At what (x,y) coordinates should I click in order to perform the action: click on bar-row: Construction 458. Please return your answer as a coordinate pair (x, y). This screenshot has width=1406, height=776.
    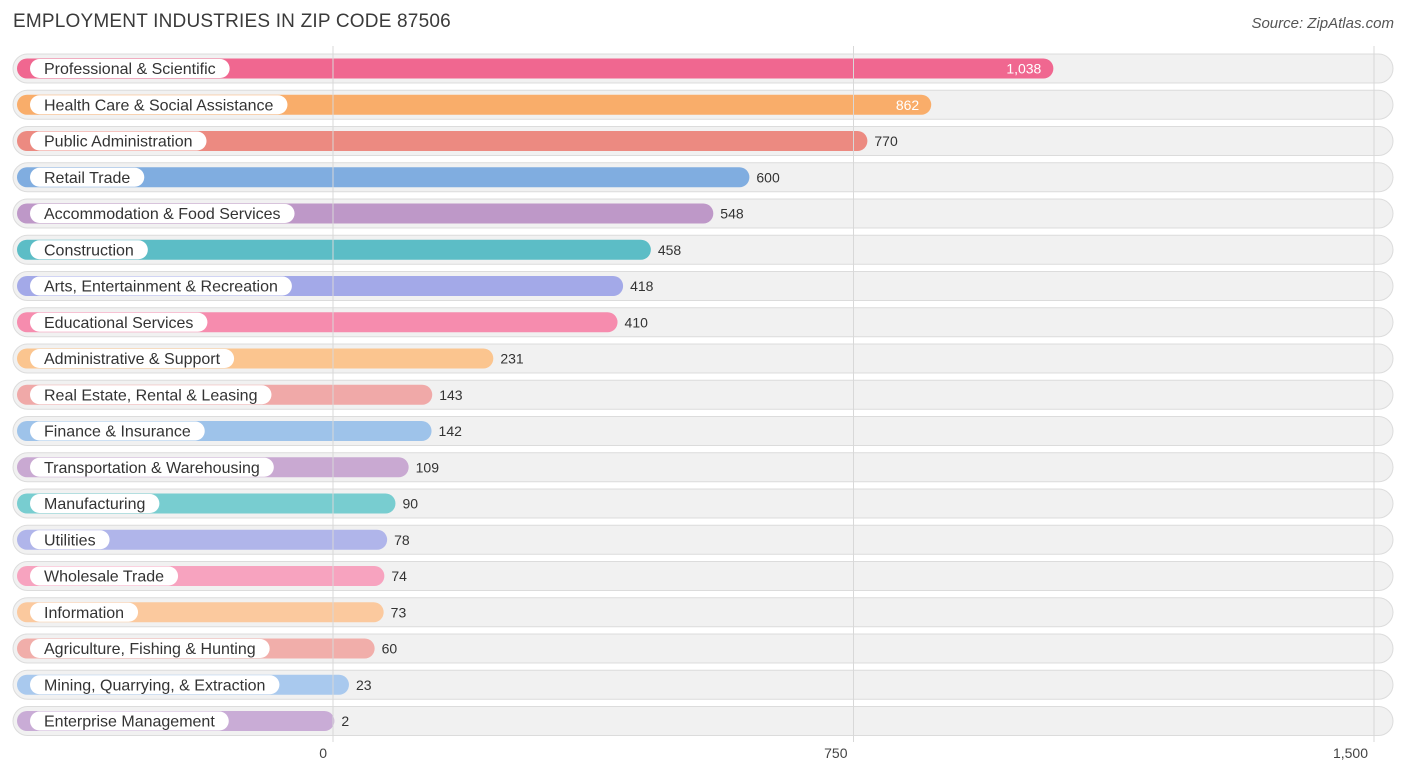
    Looking at the image, I should click on (703, 249).